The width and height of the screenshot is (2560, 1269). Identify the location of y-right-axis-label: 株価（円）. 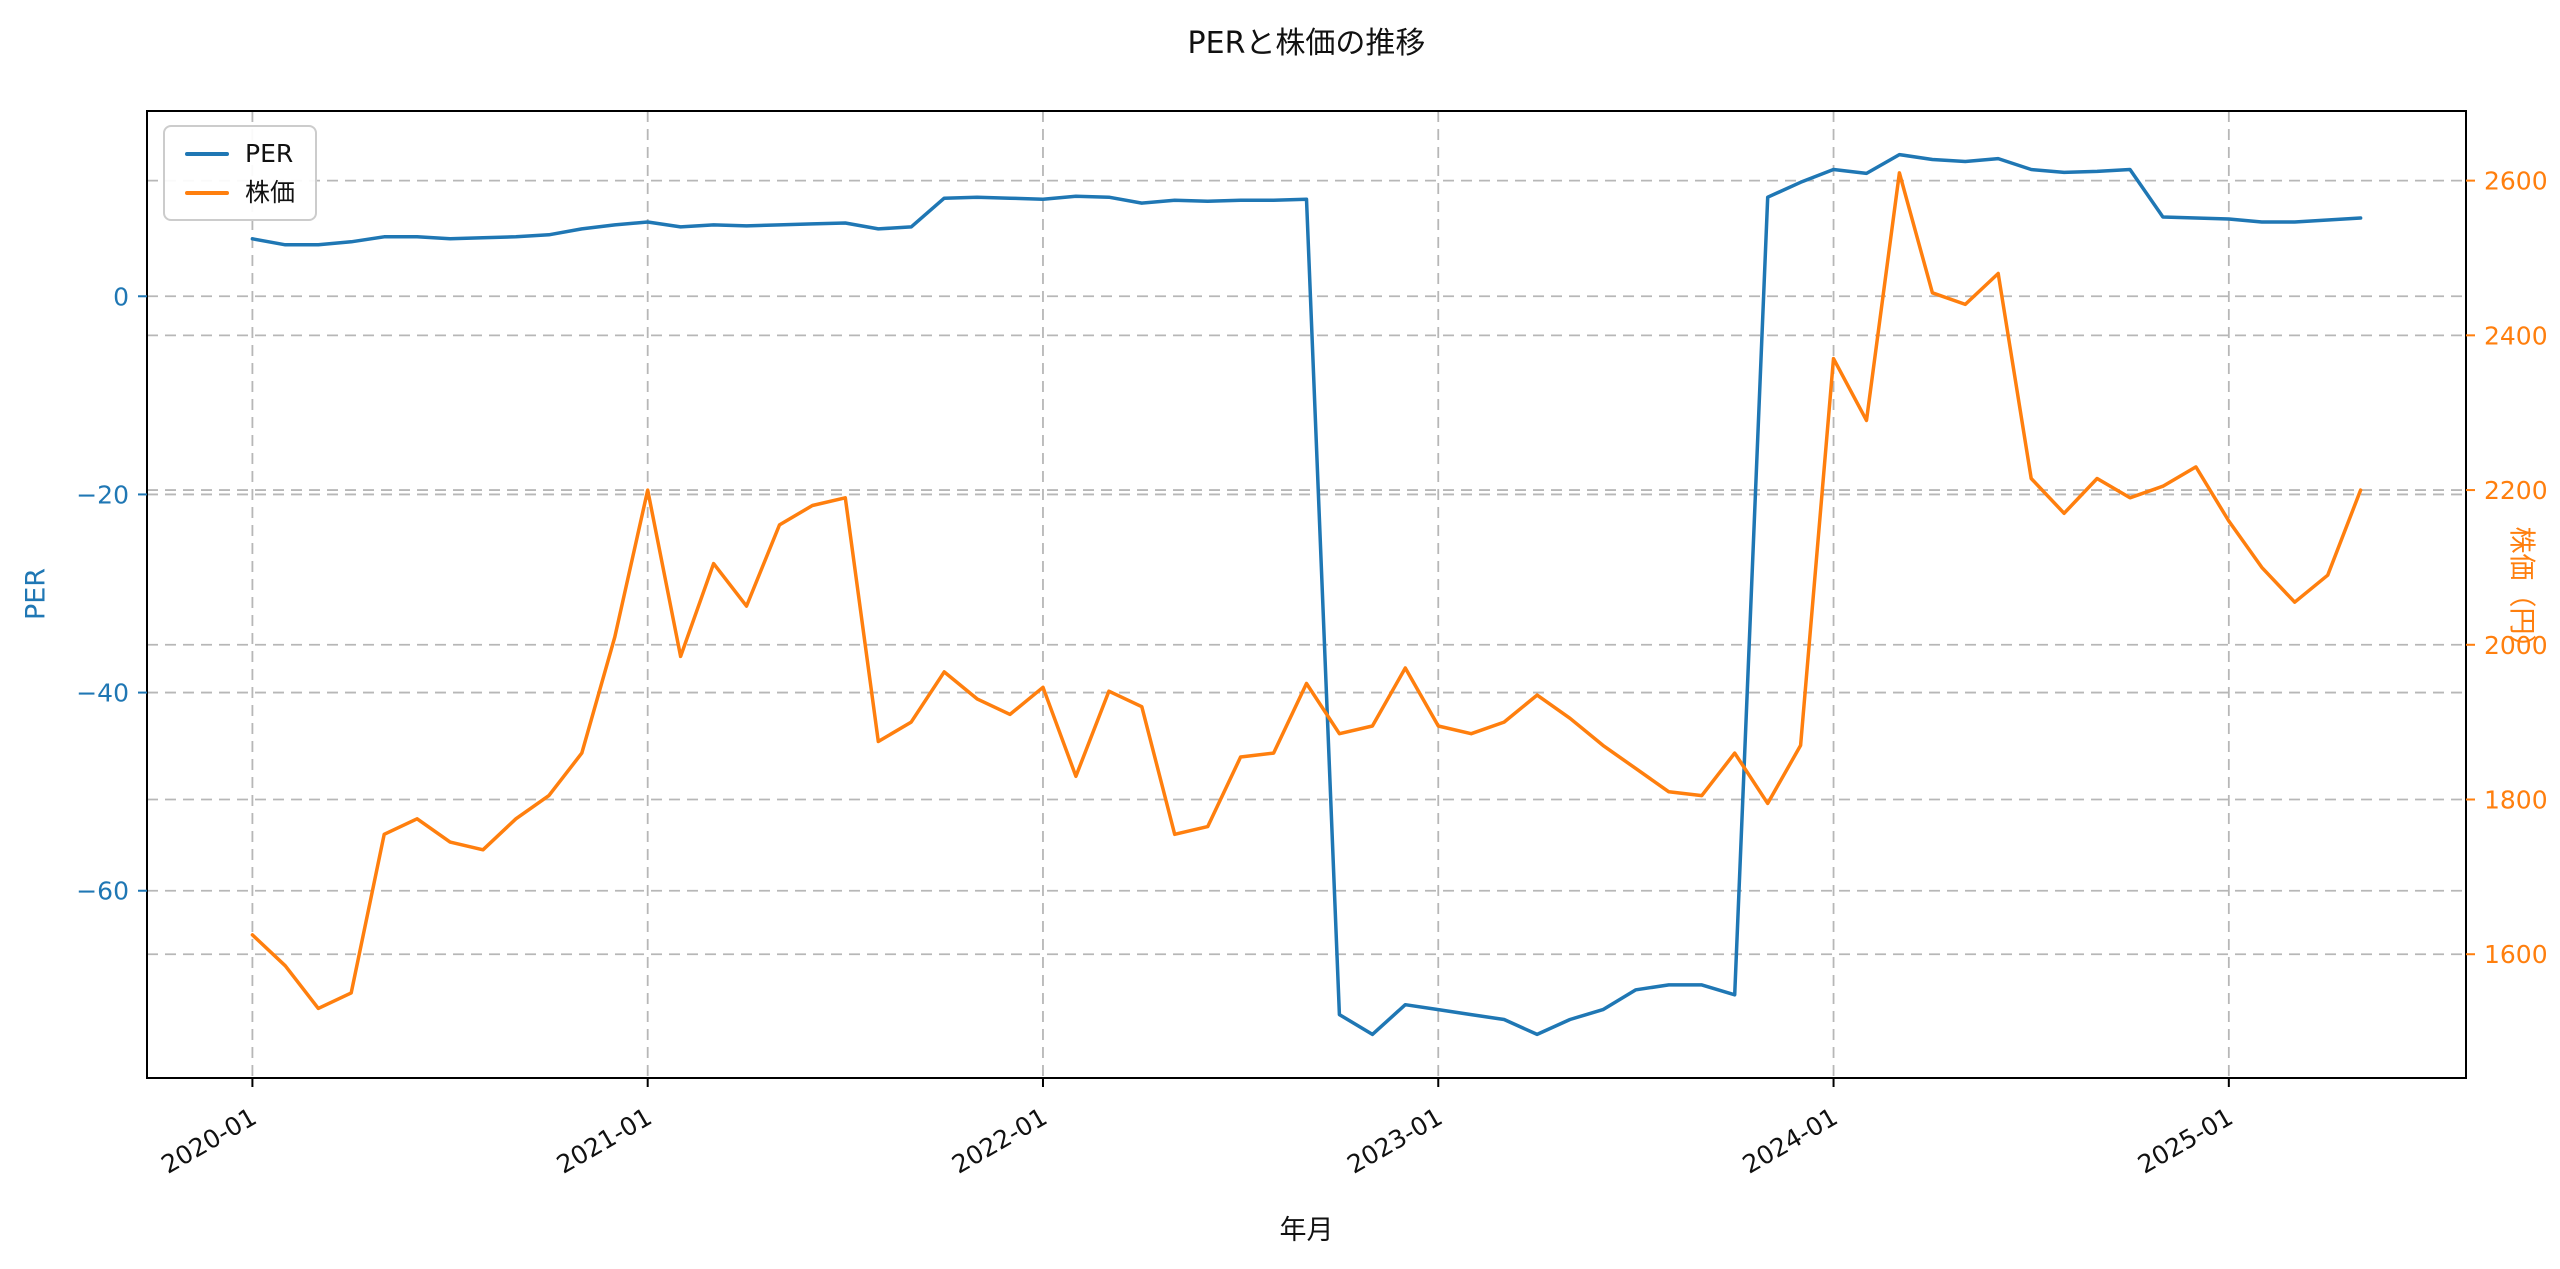
(2521, 594).